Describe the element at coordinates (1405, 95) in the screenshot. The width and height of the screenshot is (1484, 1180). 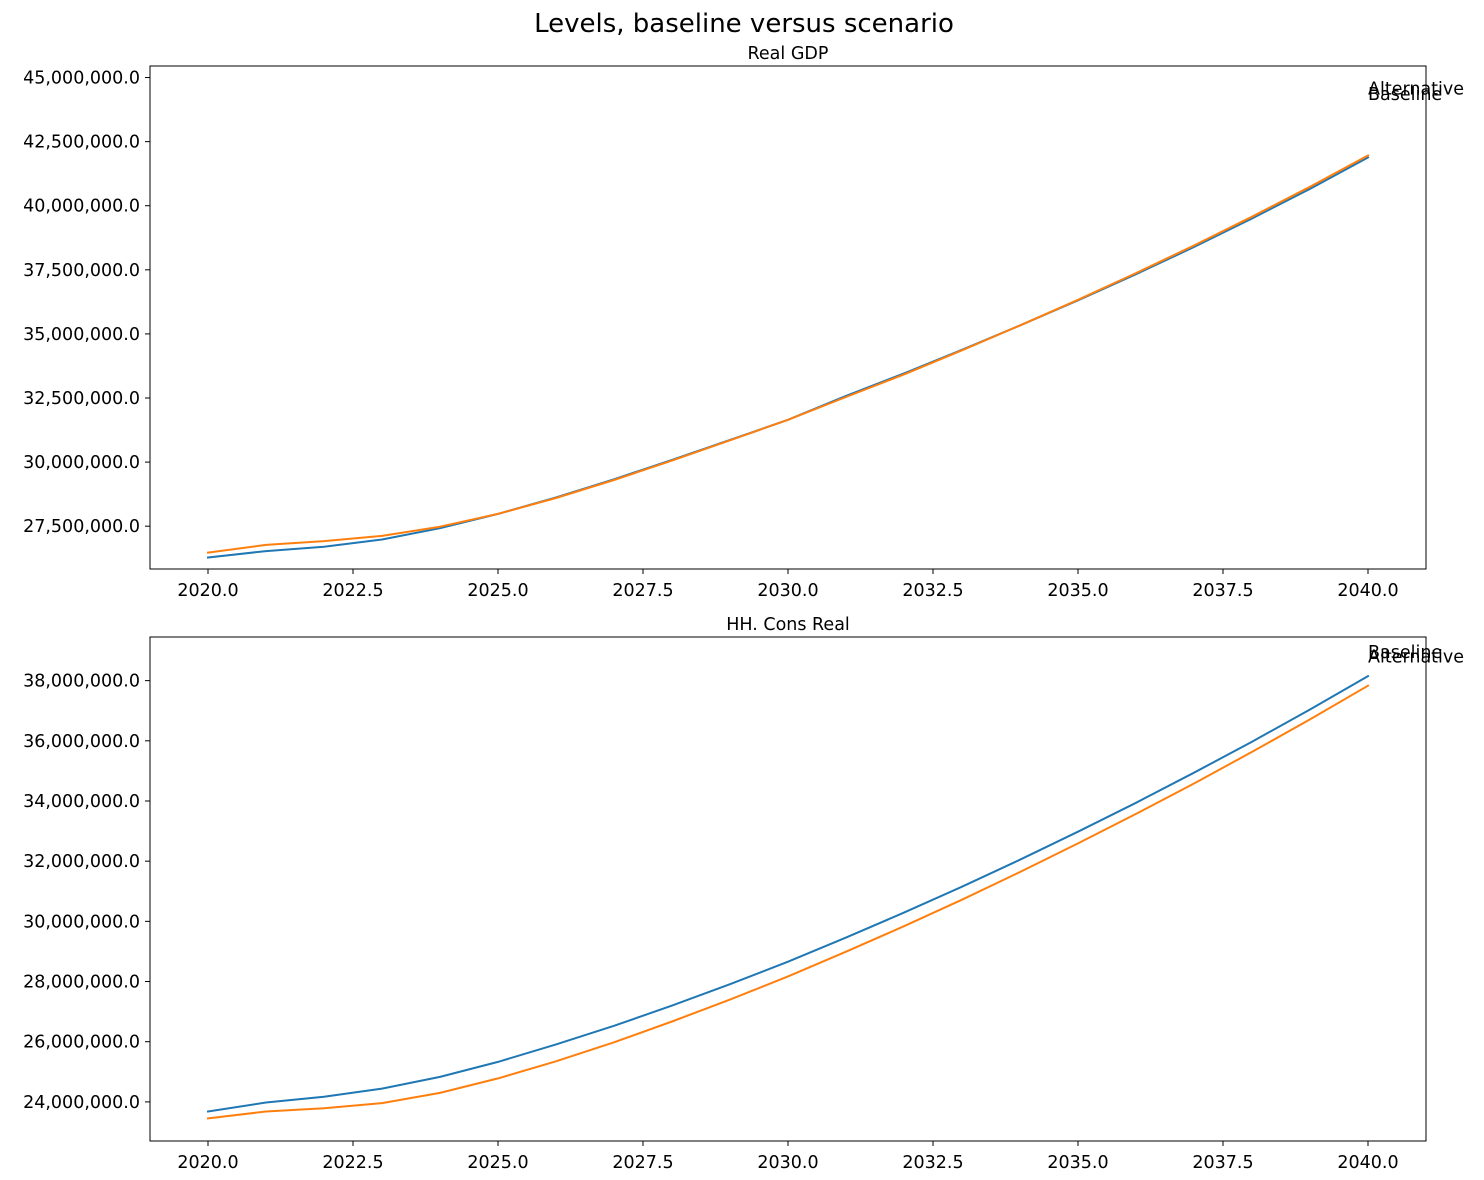
I see `real-gdp-end-label-baseline: Baseline` at that location.